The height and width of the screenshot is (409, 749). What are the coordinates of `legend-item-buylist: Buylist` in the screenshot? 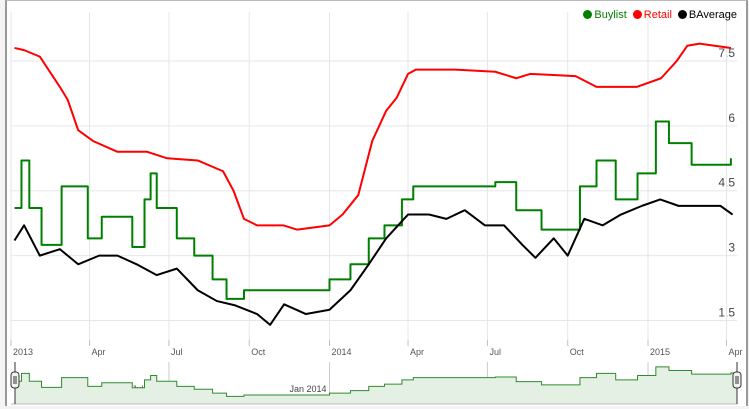 It's located at (605, 15).